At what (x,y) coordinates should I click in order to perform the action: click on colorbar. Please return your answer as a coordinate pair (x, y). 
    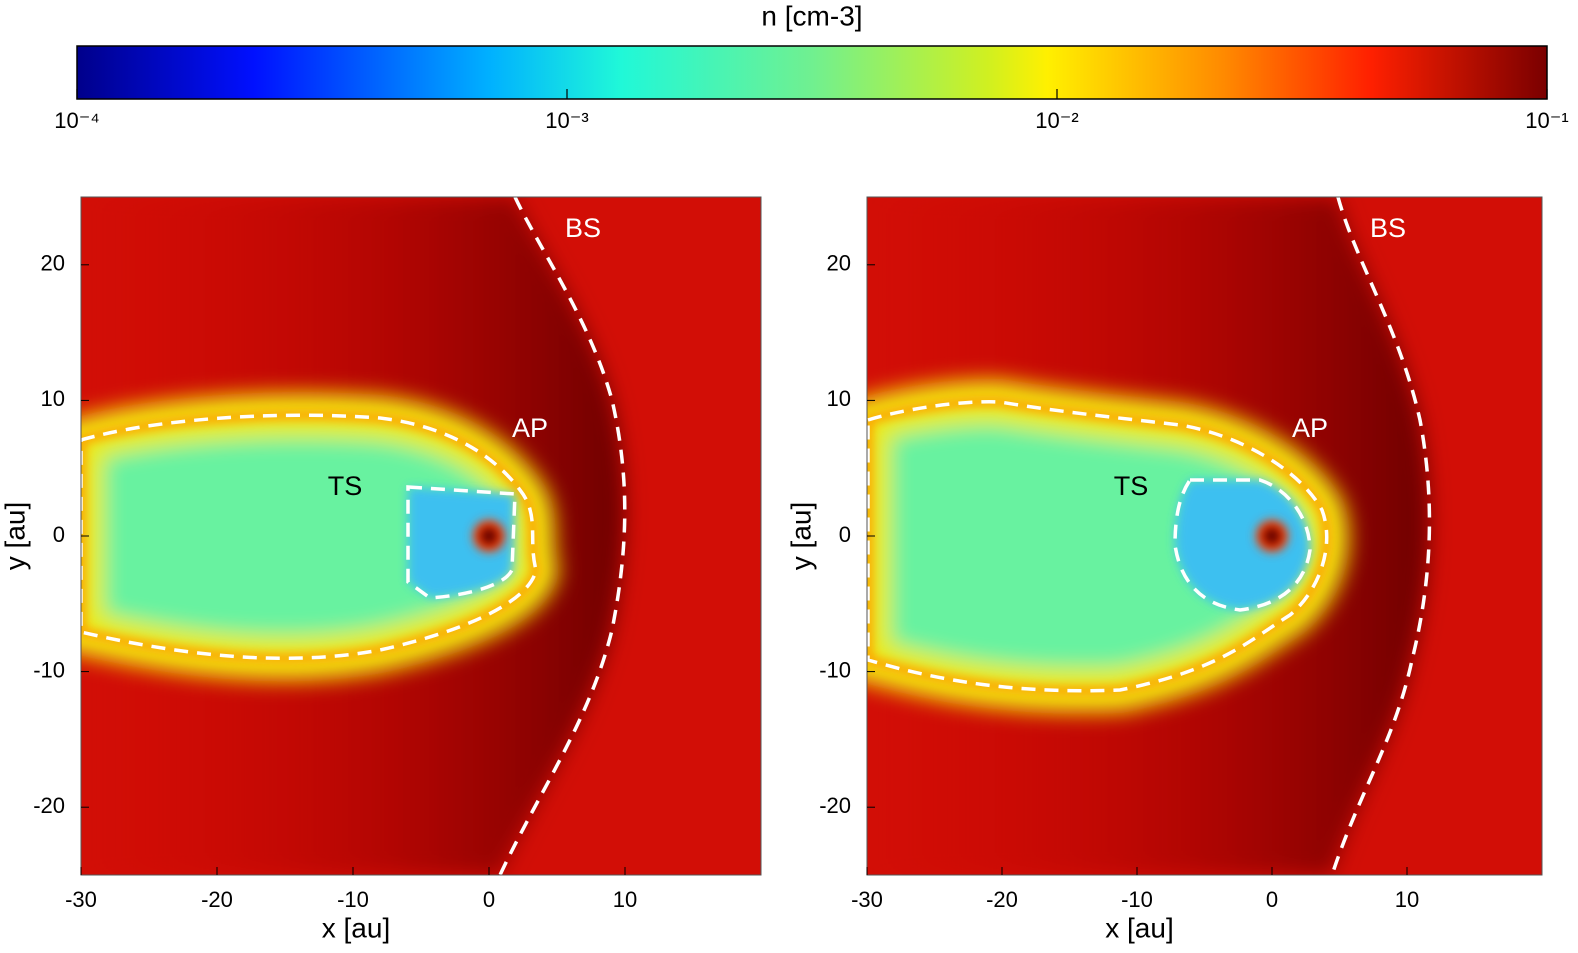
    Looking at the image, I should click on (812, 72).